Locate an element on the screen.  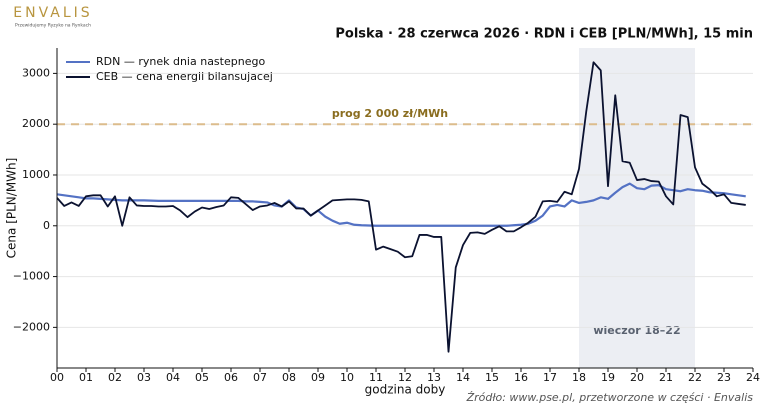
x-tick-label: 23 is located at coordinates (724, 377).